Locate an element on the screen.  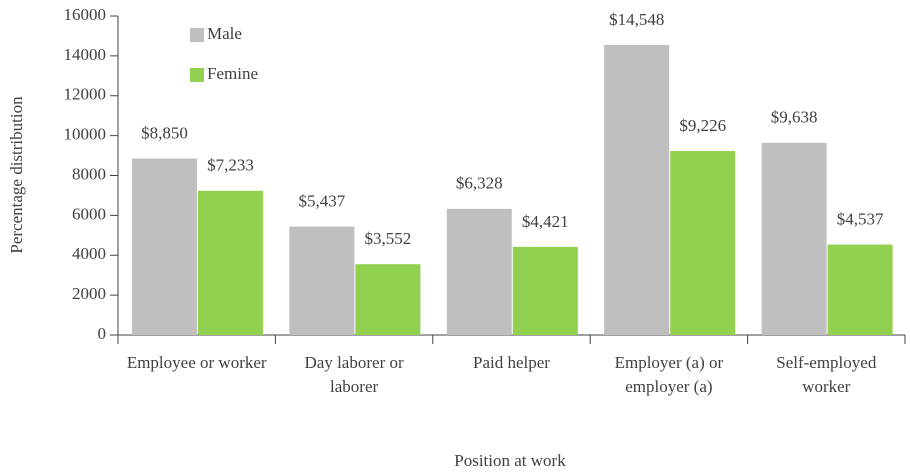
y-tick-label: 14000 is located at coordinates (85, 54).